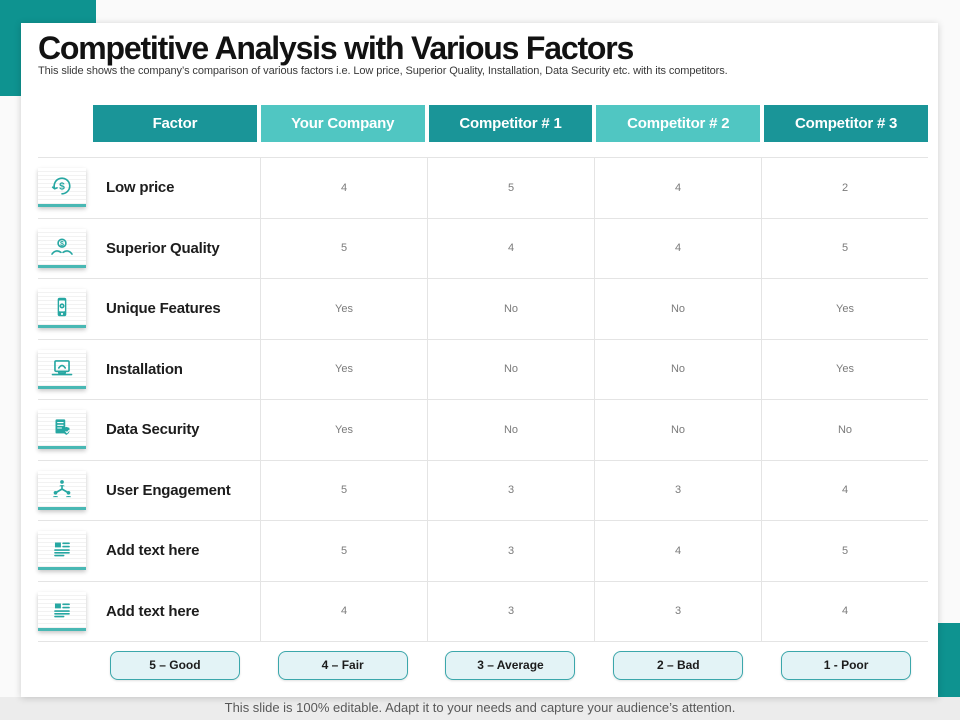  I want to click on table-row-low-price: $ Low price 4 5 4 2, so click(483, 187).